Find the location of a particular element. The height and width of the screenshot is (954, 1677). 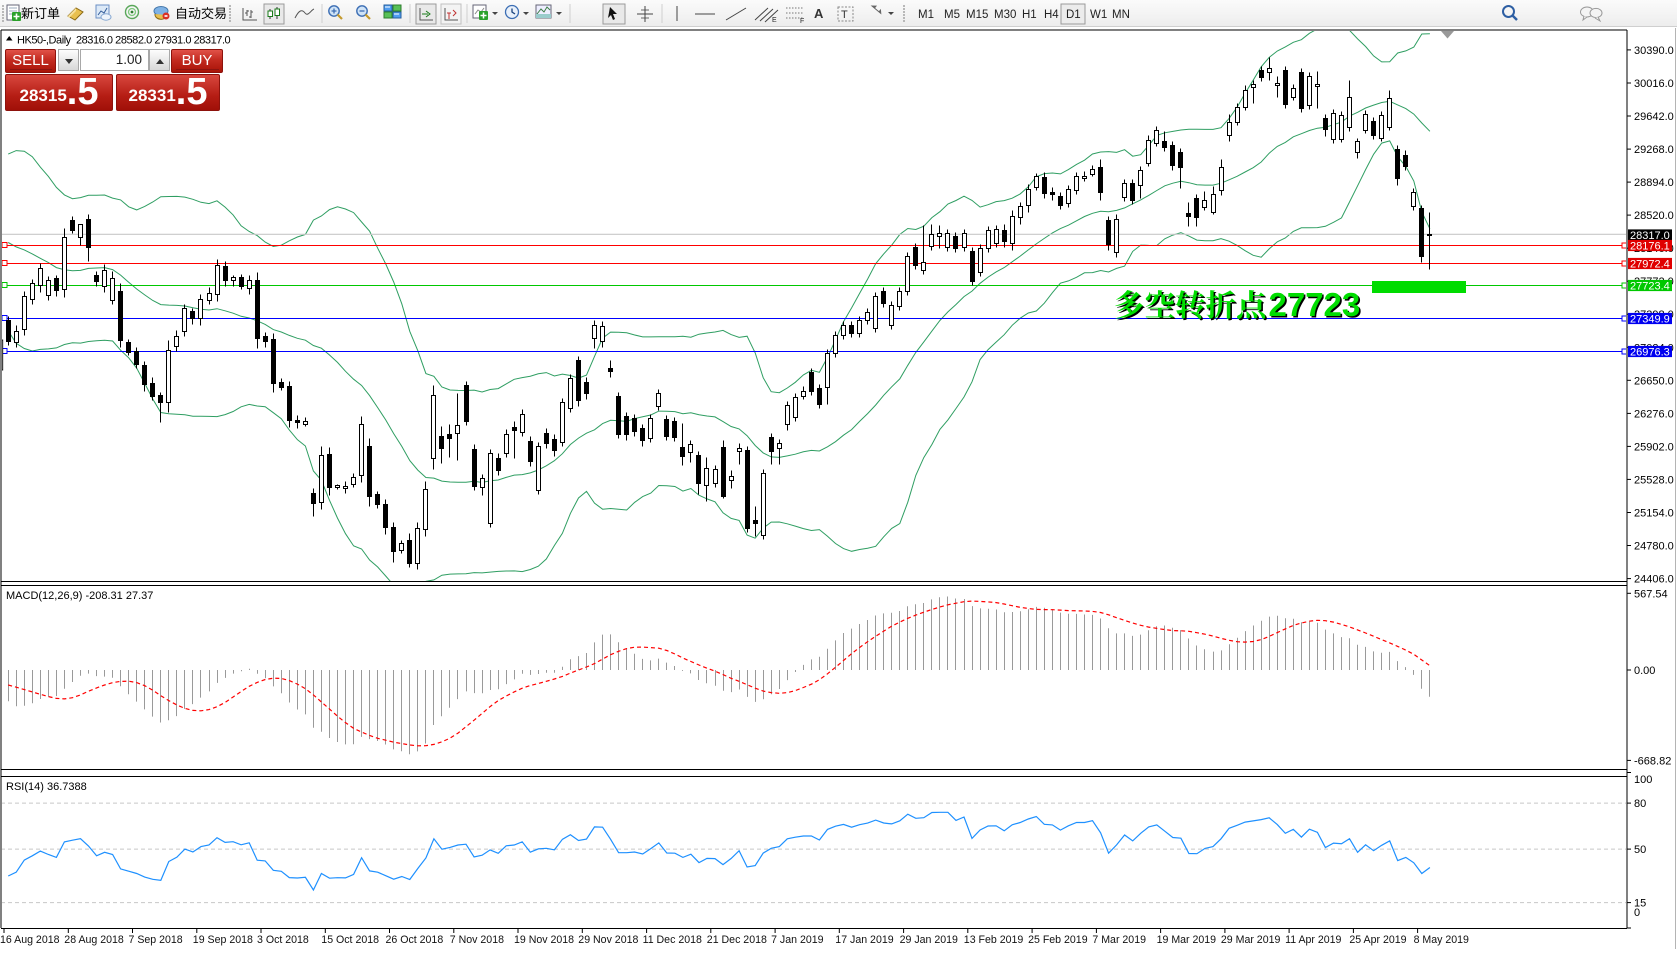

svg-text: 26 Oct 2018 is located at coordinates (415, 940).